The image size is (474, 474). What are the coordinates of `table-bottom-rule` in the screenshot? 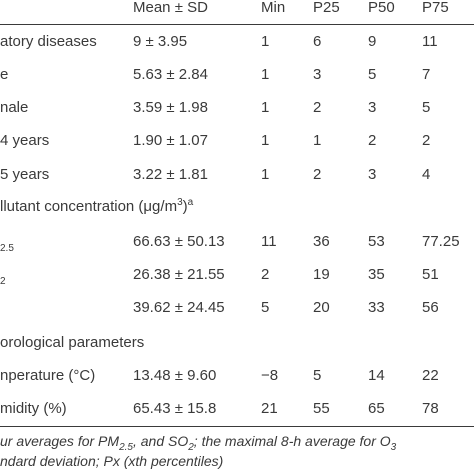 It's located at (237, 426).